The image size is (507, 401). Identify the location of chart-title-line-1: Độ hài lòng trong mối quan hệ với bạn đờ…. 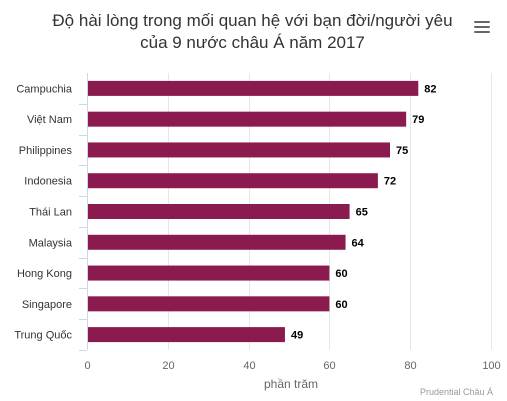
(252, 20).